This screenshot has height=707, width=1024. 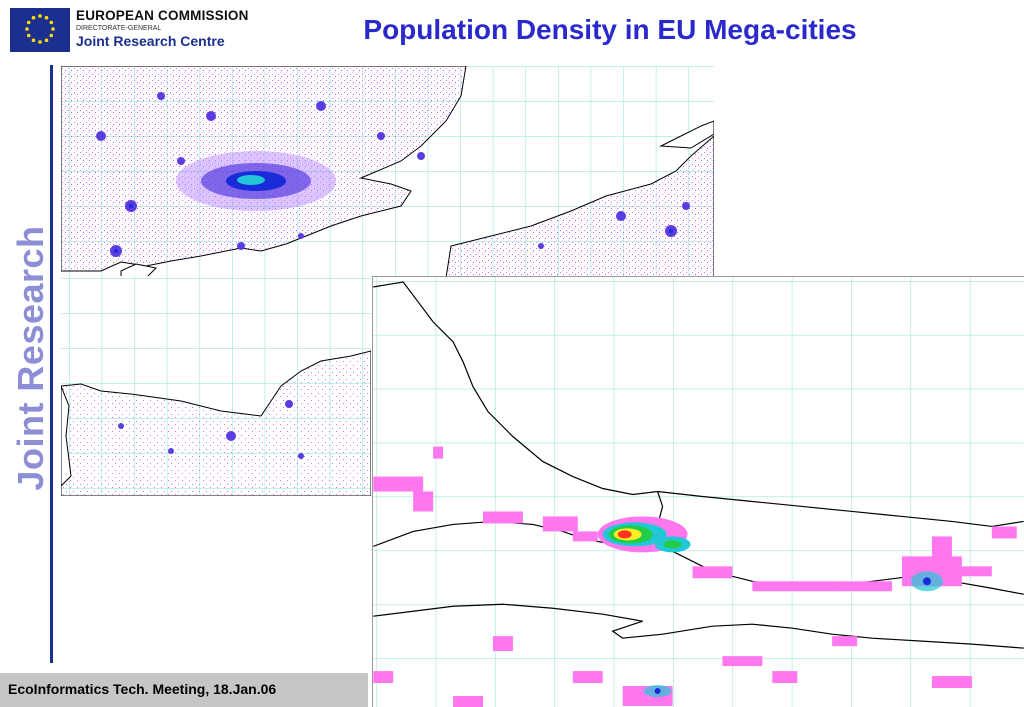 What do you see at coordinates (119, 28) in the screenshot?
I see `directorate-label: DIRECTORATE-GENERAL` at bounding box center [119, 28].